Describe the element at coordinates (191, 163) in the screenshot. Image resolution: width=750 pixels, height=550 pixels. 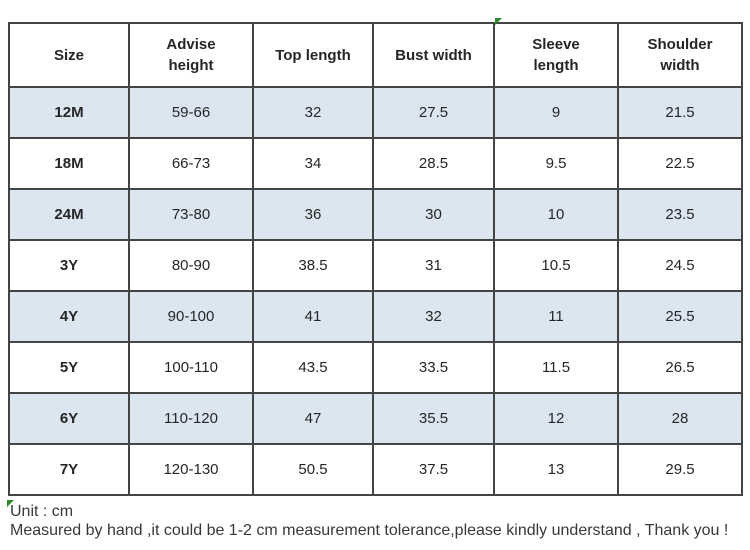
I see `cell-advise-height: 66-73` at that location.